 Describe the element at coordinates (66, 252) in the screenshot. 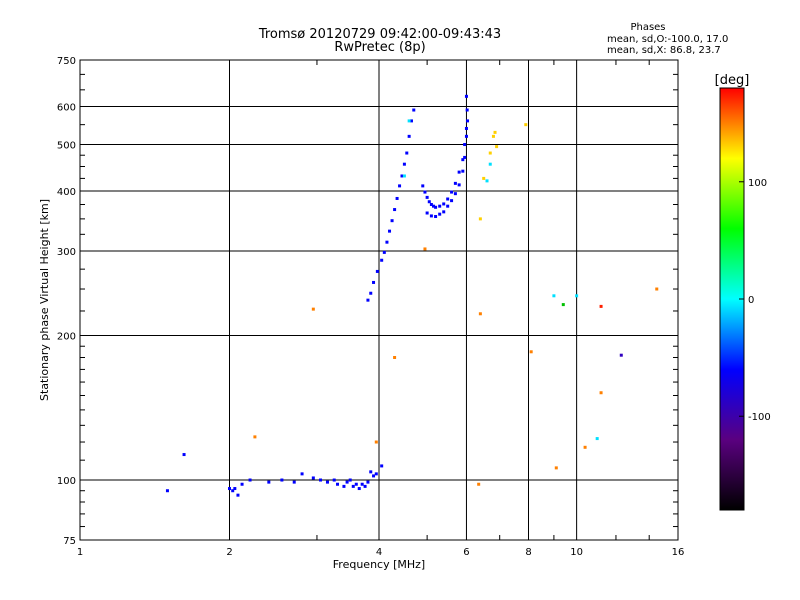

I see `y-tick-label: 300` at that location.